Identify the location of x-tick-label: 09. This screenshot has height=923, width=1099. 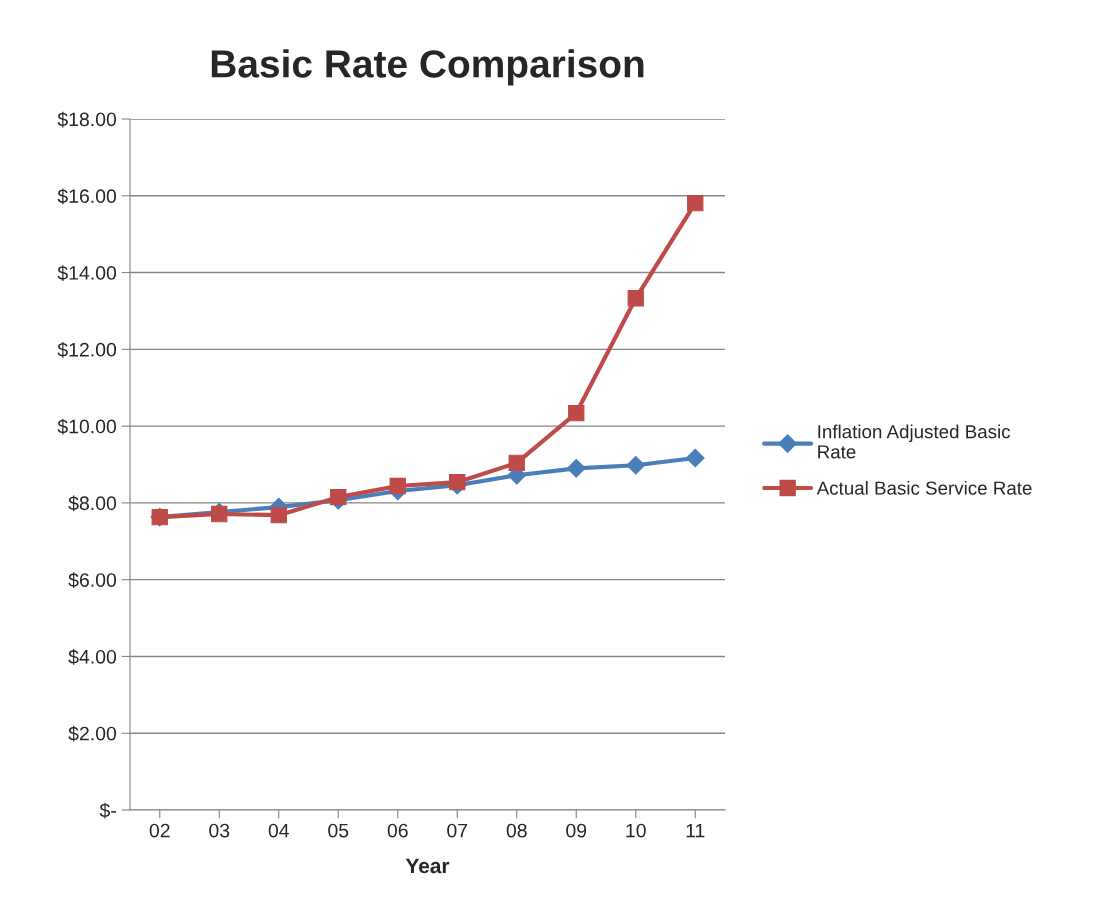
(576, 830).